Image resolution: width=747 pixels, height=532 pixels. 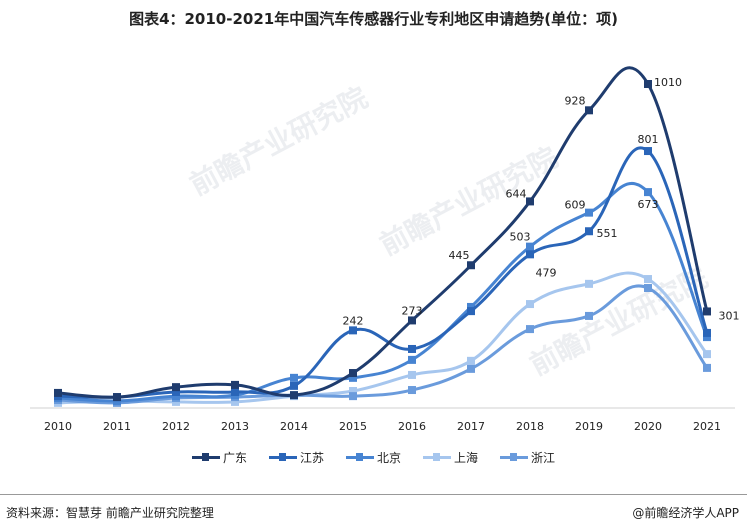 I want to click on data-label: 445, so click(x=459, y=255).